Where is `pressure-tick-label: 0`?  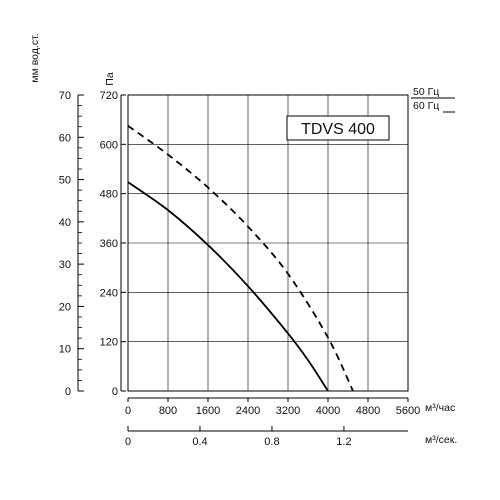
pressure-tick-label: 0 is located at coordinates (115, 392).